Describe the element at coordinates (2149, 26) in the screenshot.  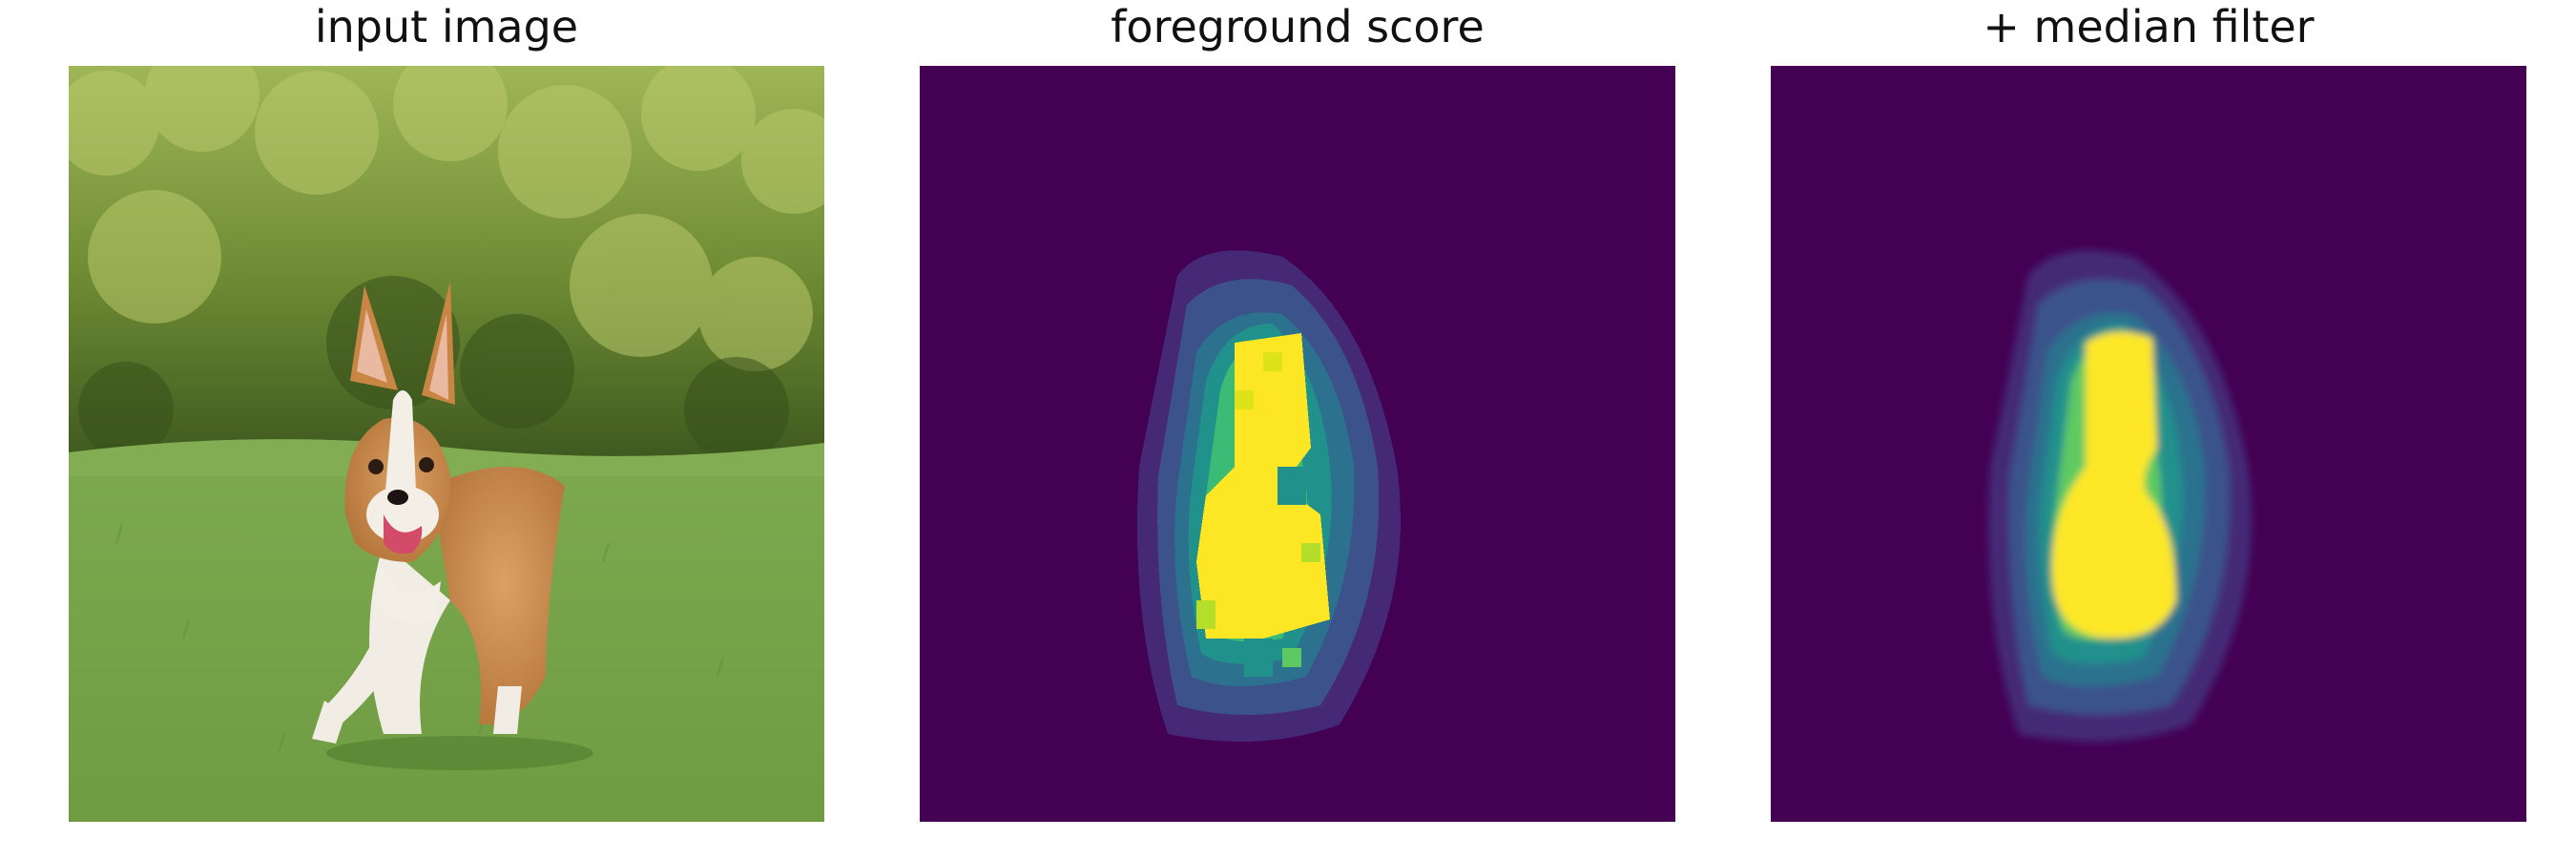
I see `panel-title: + median filter` at that location.